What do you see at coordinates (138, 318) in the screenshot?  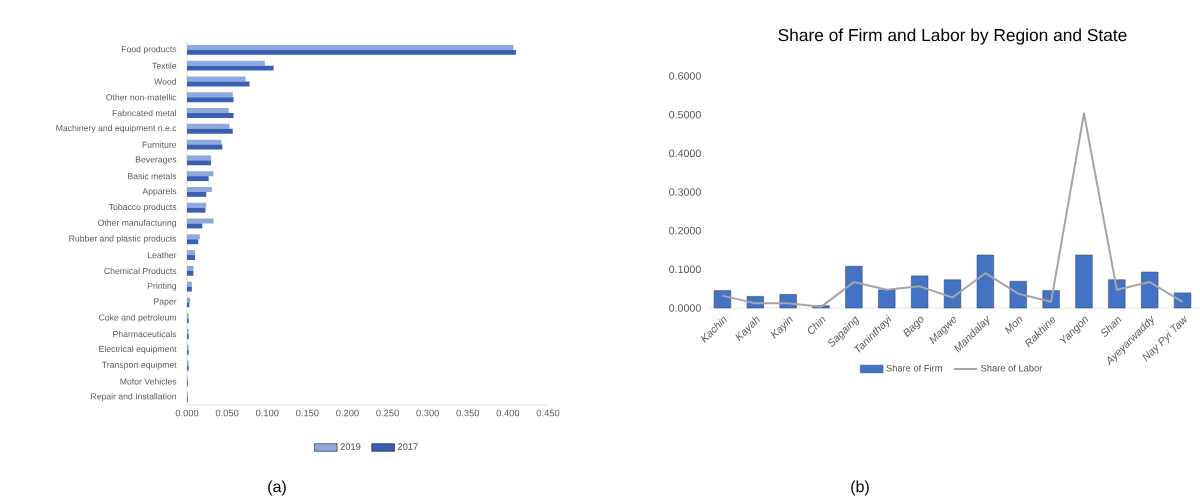 I see `y-tick-label: Coke and petroleum` at bounding box center [138, 318].